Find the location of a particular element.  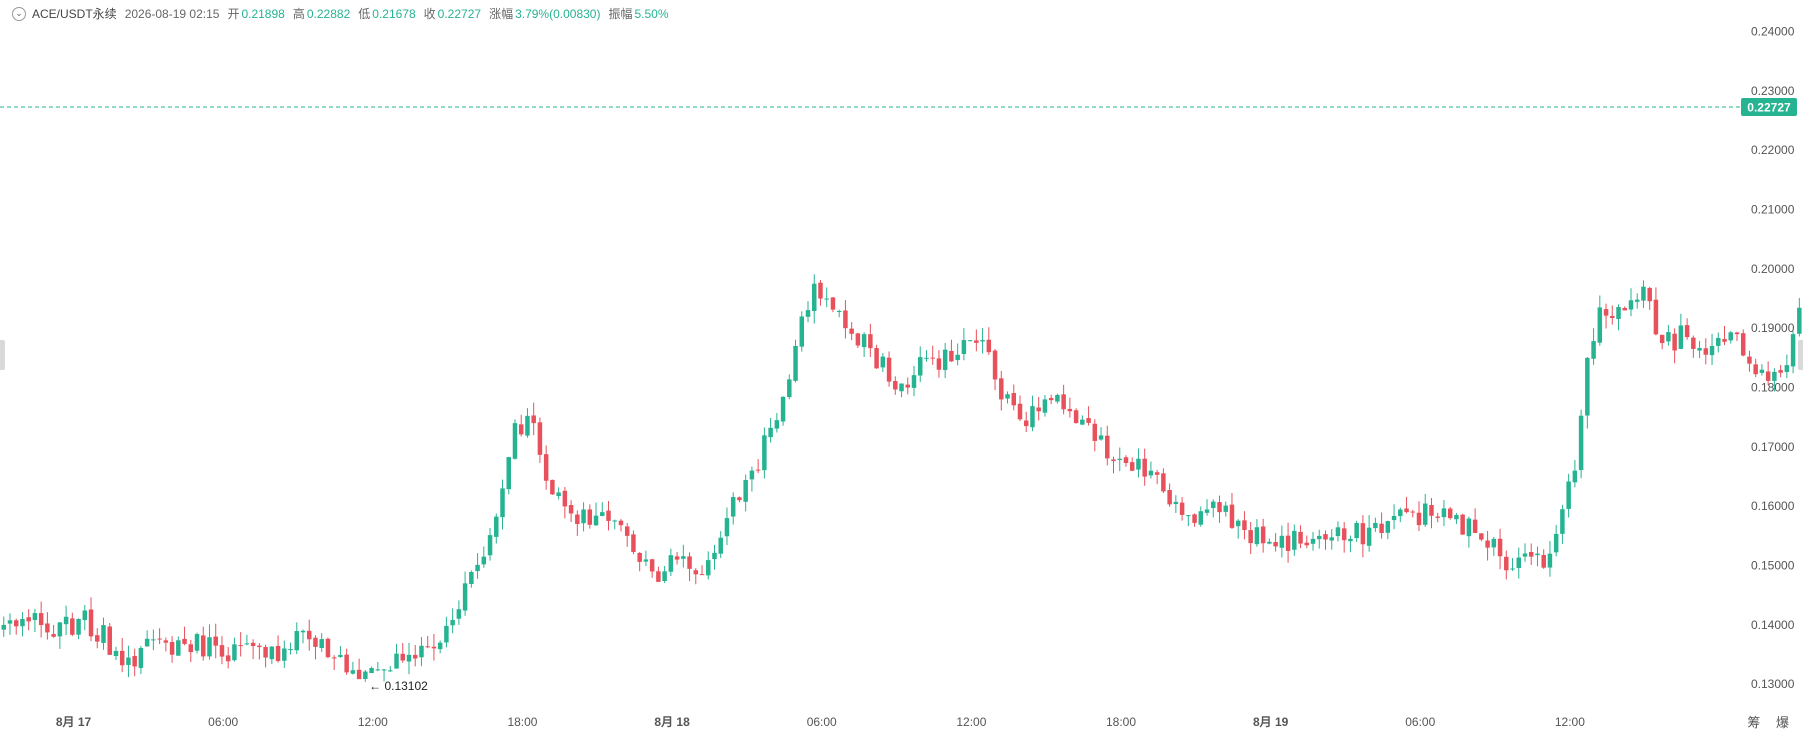

symbol-name: ACE/USDT永续 is located at coordinates (74, 14).